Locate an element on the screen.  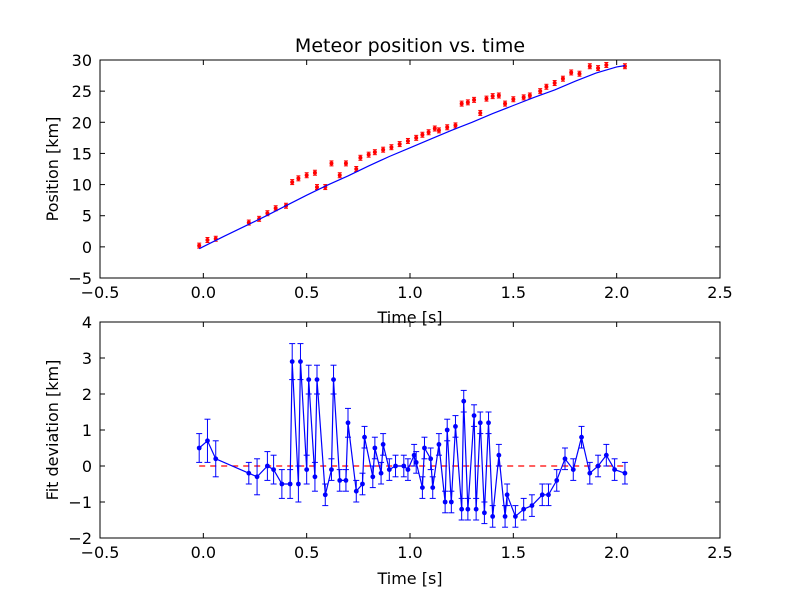
plot-title: Meteor position vs. time is located at coordinates (410, 46).